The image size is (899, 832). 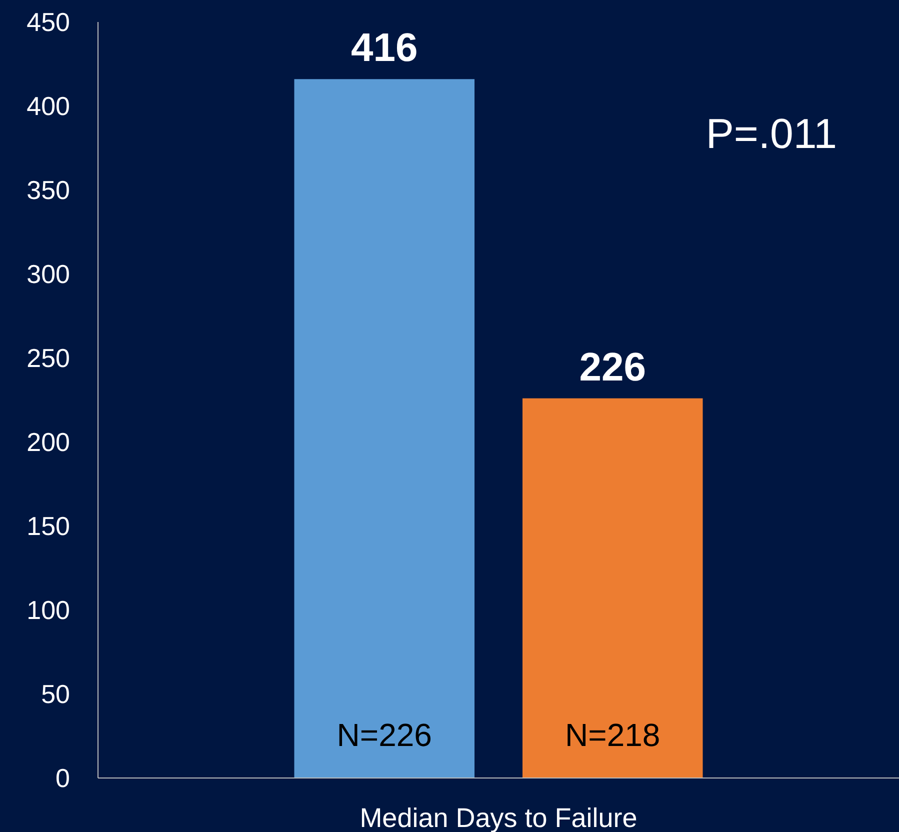 What do you see at coordinates (63, 778) in the screenshot?
I see `y-tick-label: 0` at bounding box center [63, 778].